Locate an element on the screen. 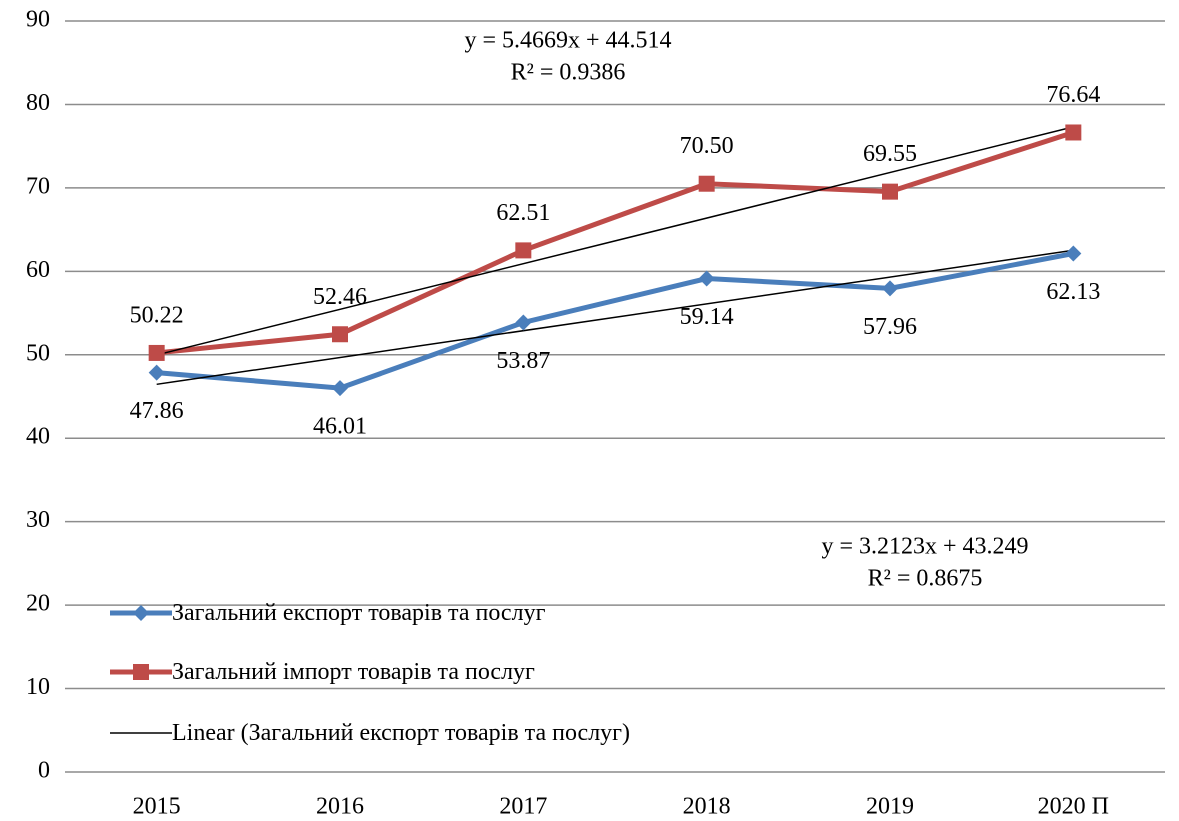 The height and width of the screenshot is (821, 1179). series-line is located at coordinates (615, 321).